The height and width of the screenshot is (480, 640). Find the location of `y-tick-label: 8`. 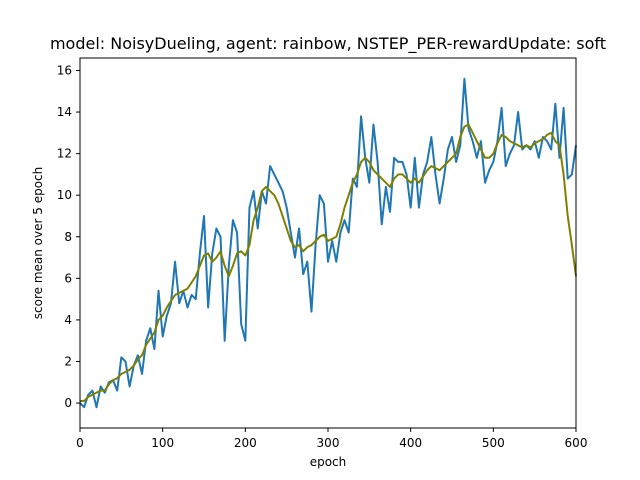

y-tick-label: 8 is located at coordinates (68, 237).